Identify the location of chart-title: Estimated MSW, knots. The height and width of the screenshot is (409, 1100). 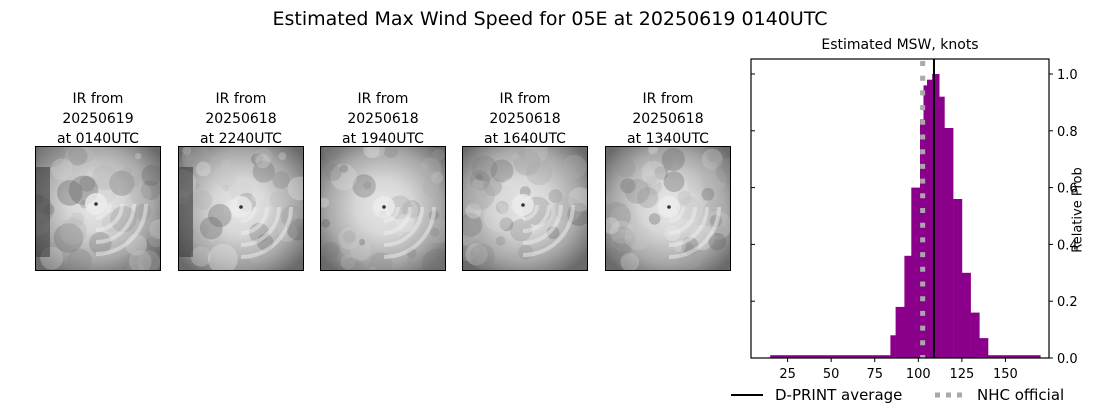
(900, 45).